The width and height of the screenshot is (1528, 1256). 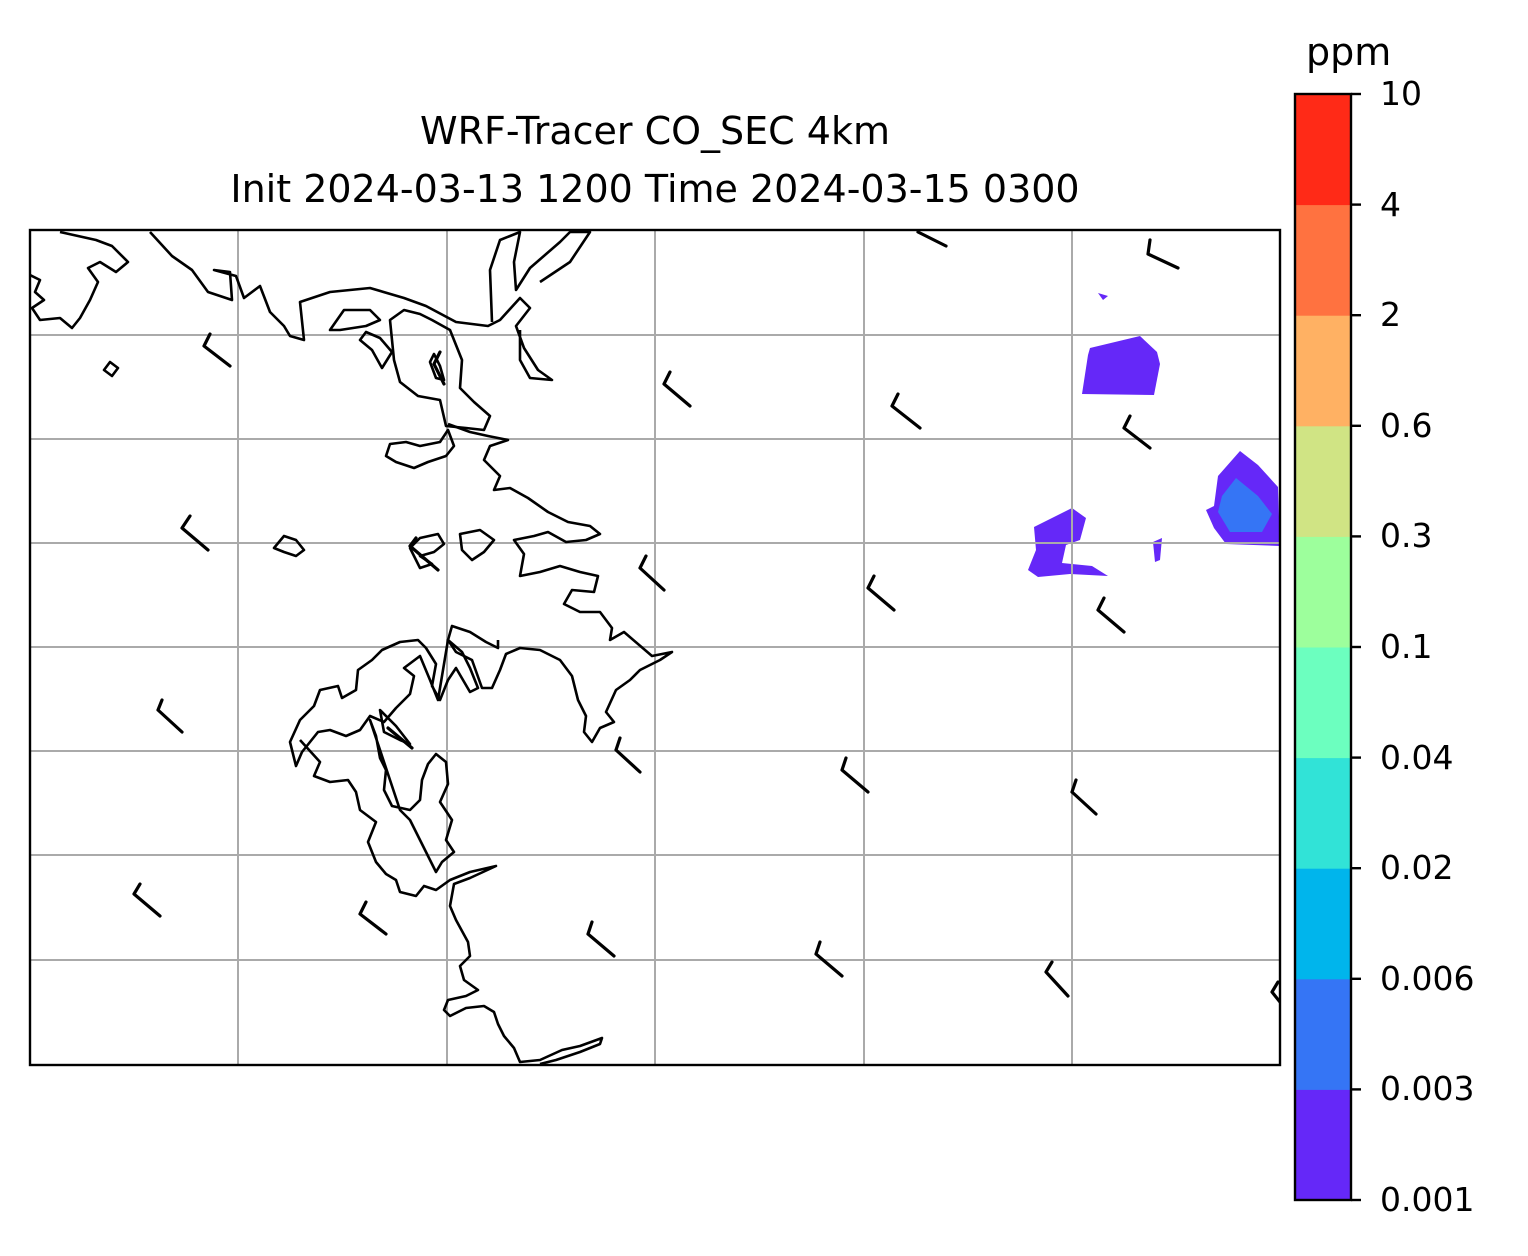 I want to click on colorbar-tick-label: 0.001, so click(x=1427, y=1199).